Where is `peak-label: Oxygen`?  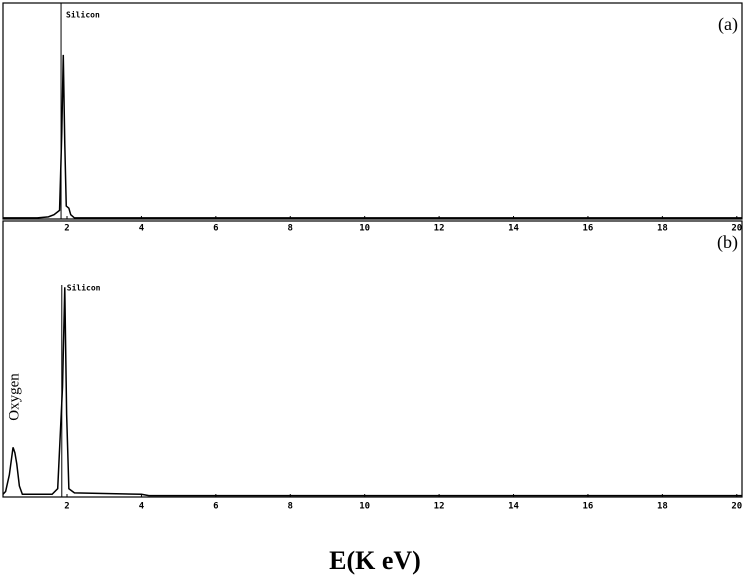 peak-label: Oxygen is located at coordinates (14, 397).